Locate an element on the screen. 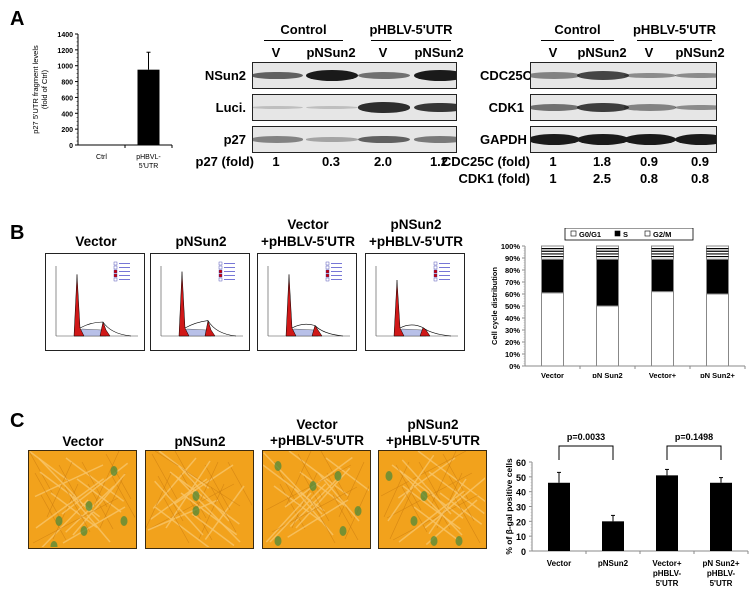 The width and height of the screenshot is (750, 589). x-tick-label-1: pNSun2 is located at coordinates (613, 563).